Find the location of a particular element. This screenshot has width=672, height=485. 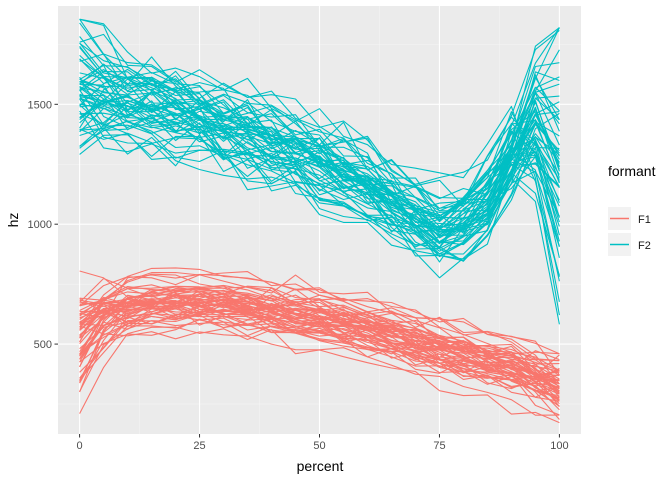

x-axis-title: percent is located at coordinates (320, 466).